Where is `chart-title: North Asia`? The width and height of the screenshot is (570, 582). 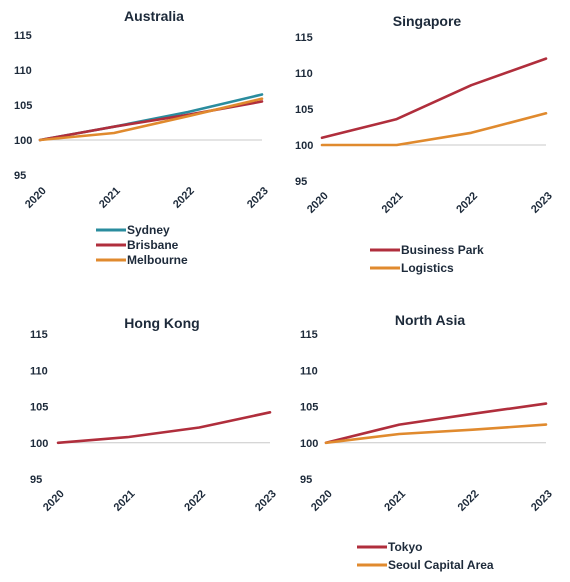
chart-title: North Asia is located at coordinates (430, 320).